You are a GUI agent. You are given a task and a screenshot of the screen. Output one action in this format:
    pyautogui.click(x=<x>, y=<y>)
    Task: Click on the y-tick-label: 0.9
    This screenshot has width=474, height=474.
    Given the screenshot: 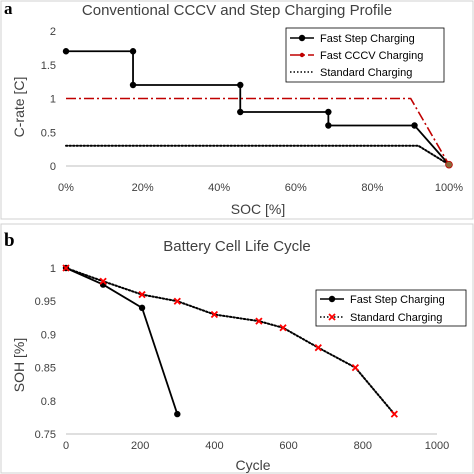 What is the action you would take?
    pyautogui.click(x=48, y=335)
    